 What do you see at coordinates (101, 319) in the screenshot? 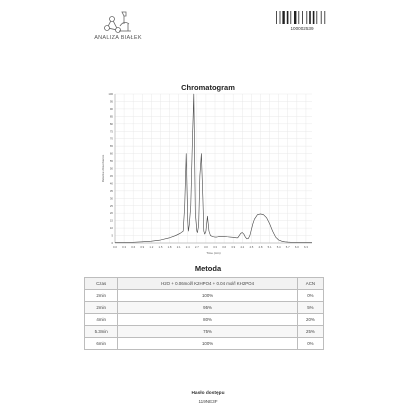
I see `cell-time: 4min` at bounding box center [101, 319].